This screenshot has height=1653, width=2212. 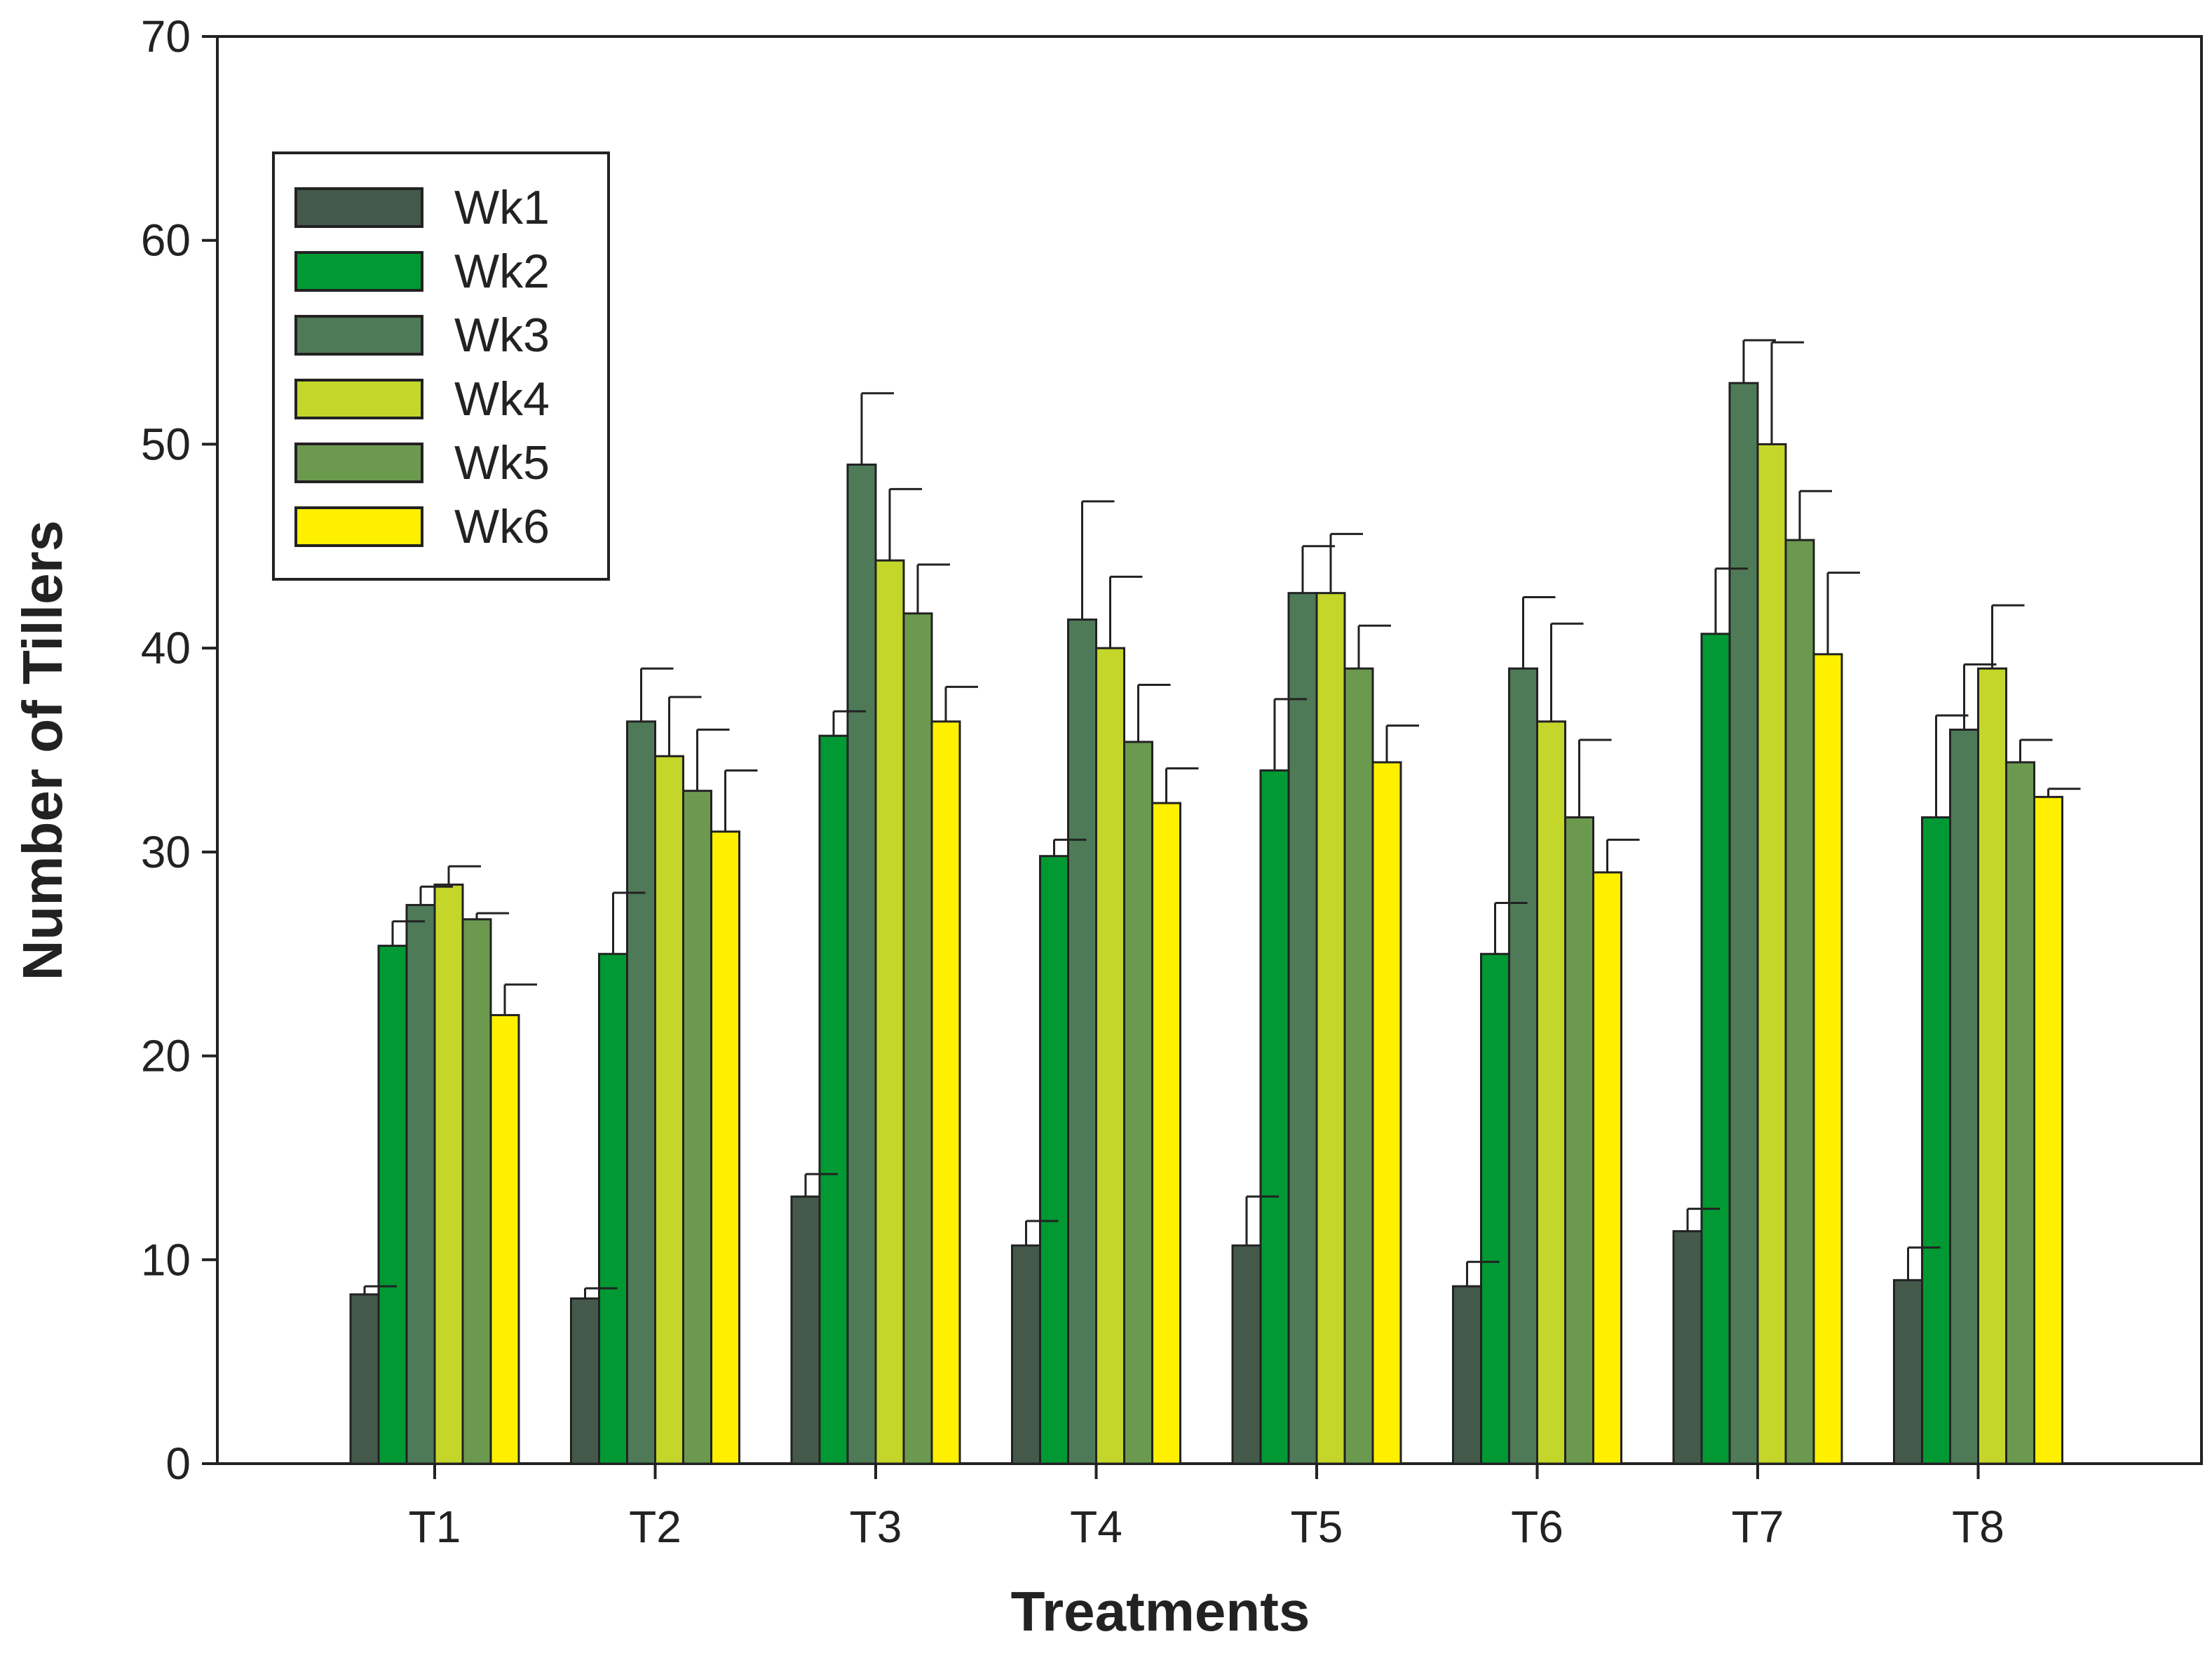 What do you see at coordinates (166, 648) in the screenshot?
I see `y-tick-label: 40` at bounding box center [166, 648].